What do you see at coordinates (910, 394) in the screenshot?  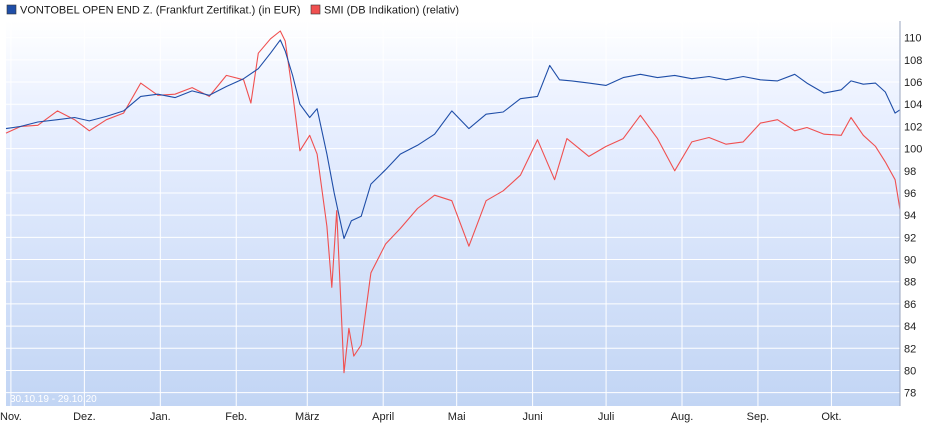 I see `y-tick-label: 78` at bounding box center [910, 394].